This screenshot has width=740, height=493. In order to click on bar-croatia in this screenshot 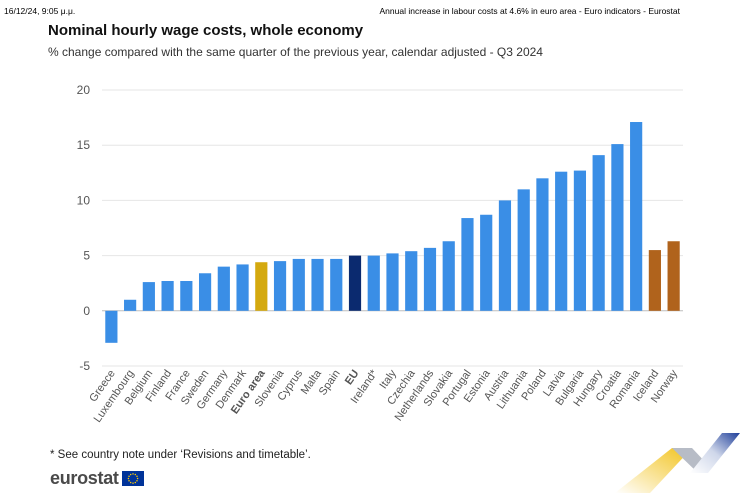, I will do `click(617, 227)`.